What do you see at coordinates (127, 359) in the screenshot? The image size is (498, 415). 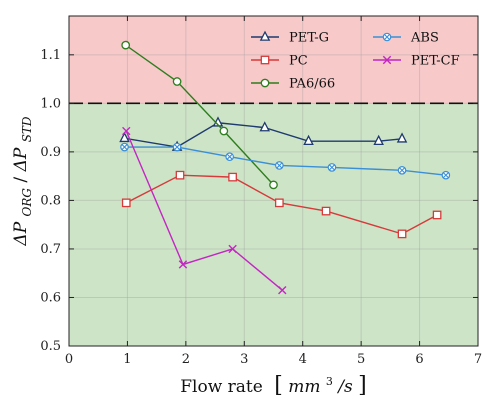 I see `x-tick-label: 1` at bounding box center [127, 359].